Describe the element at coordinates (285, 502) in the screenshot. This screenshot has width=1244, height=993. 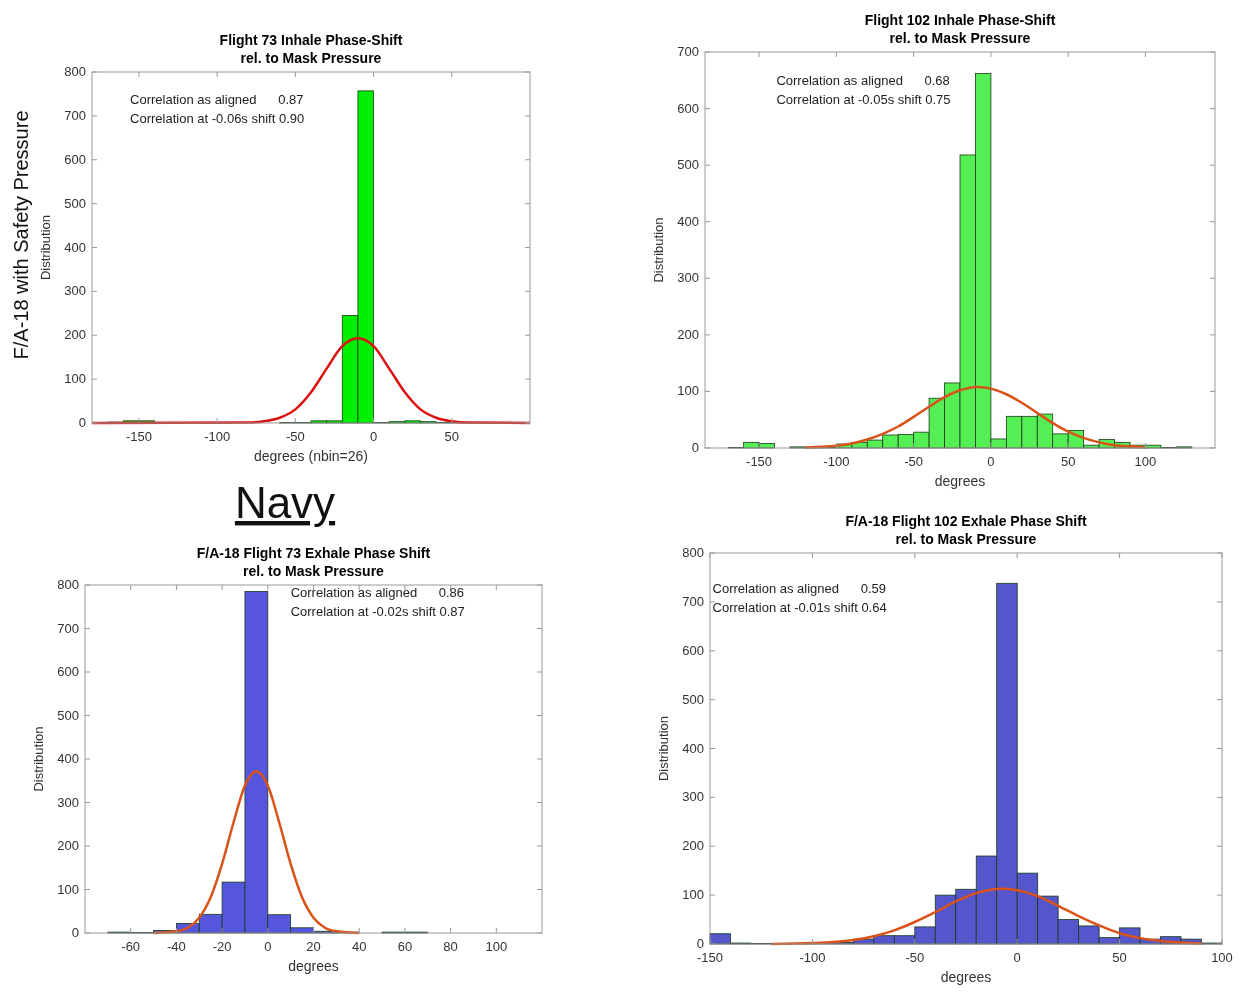
I see `text: Navy` at that location.